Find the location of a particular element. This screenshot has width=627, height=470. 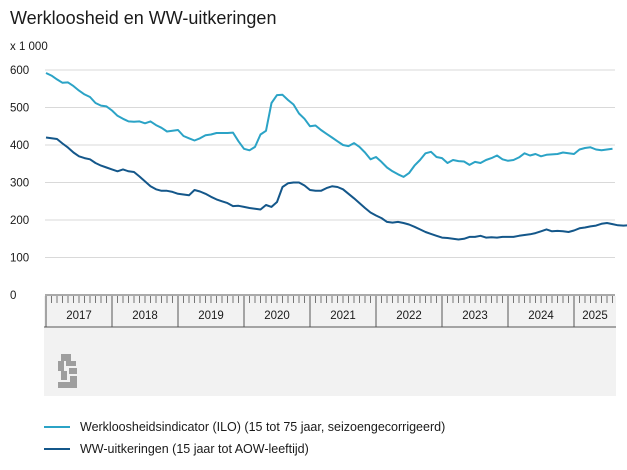

x-tick-label: 2018 is located at coordinates (145, 316).